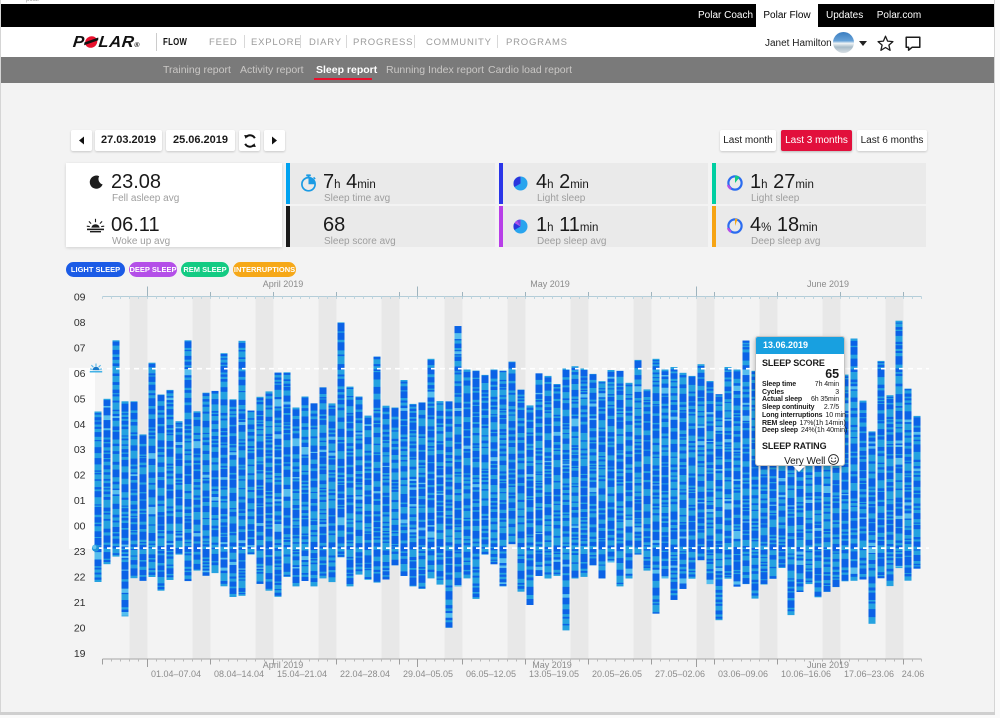 The image size is (1000, 718). What do you see at coordinates (80, 603) in the screenshot?
I see `svg-text: 21` at bounding box center [80, 603].